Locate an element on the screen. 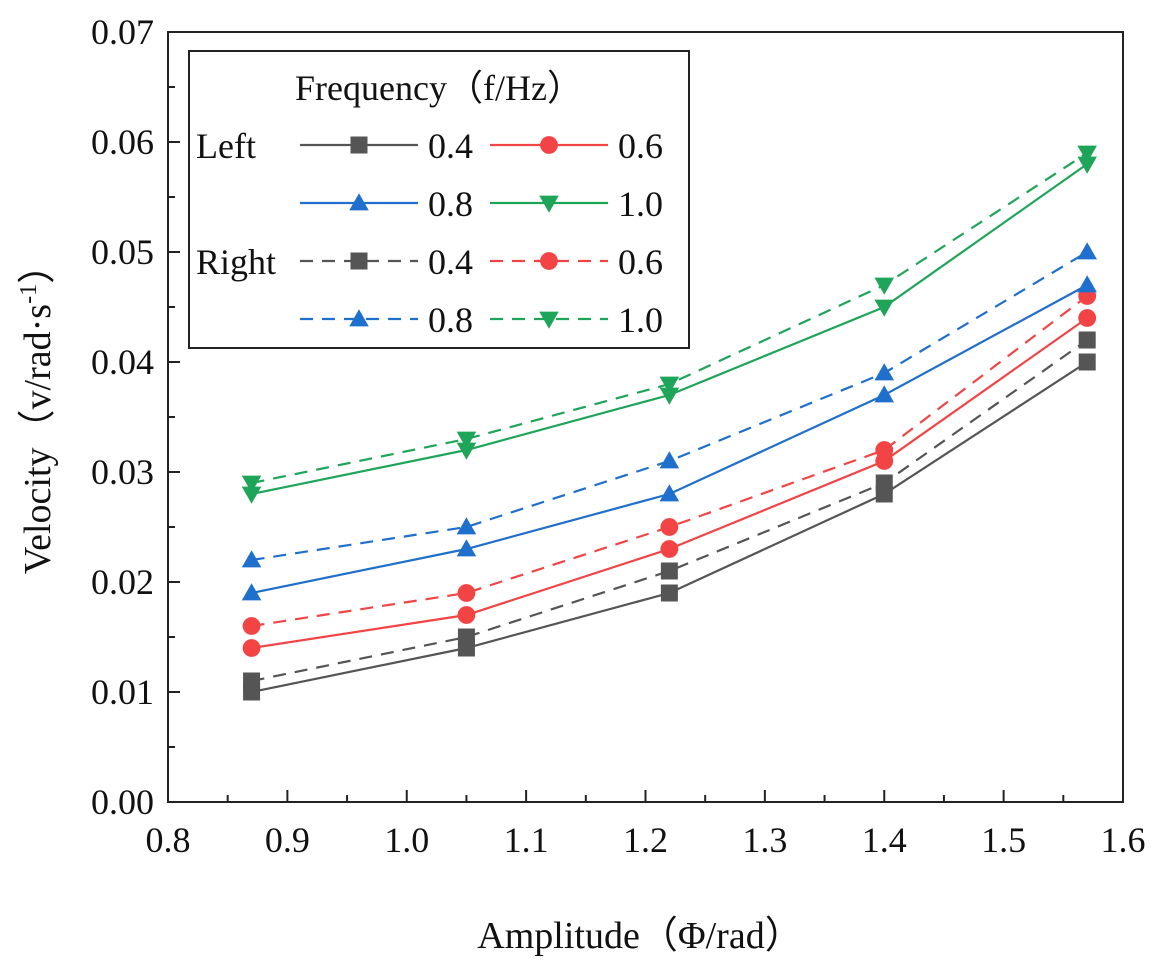 Image resolution: width=1171 pixels, height=970 pixels. legend-entry-right-0-6: 0.6 is located at coordinates (576, 262).